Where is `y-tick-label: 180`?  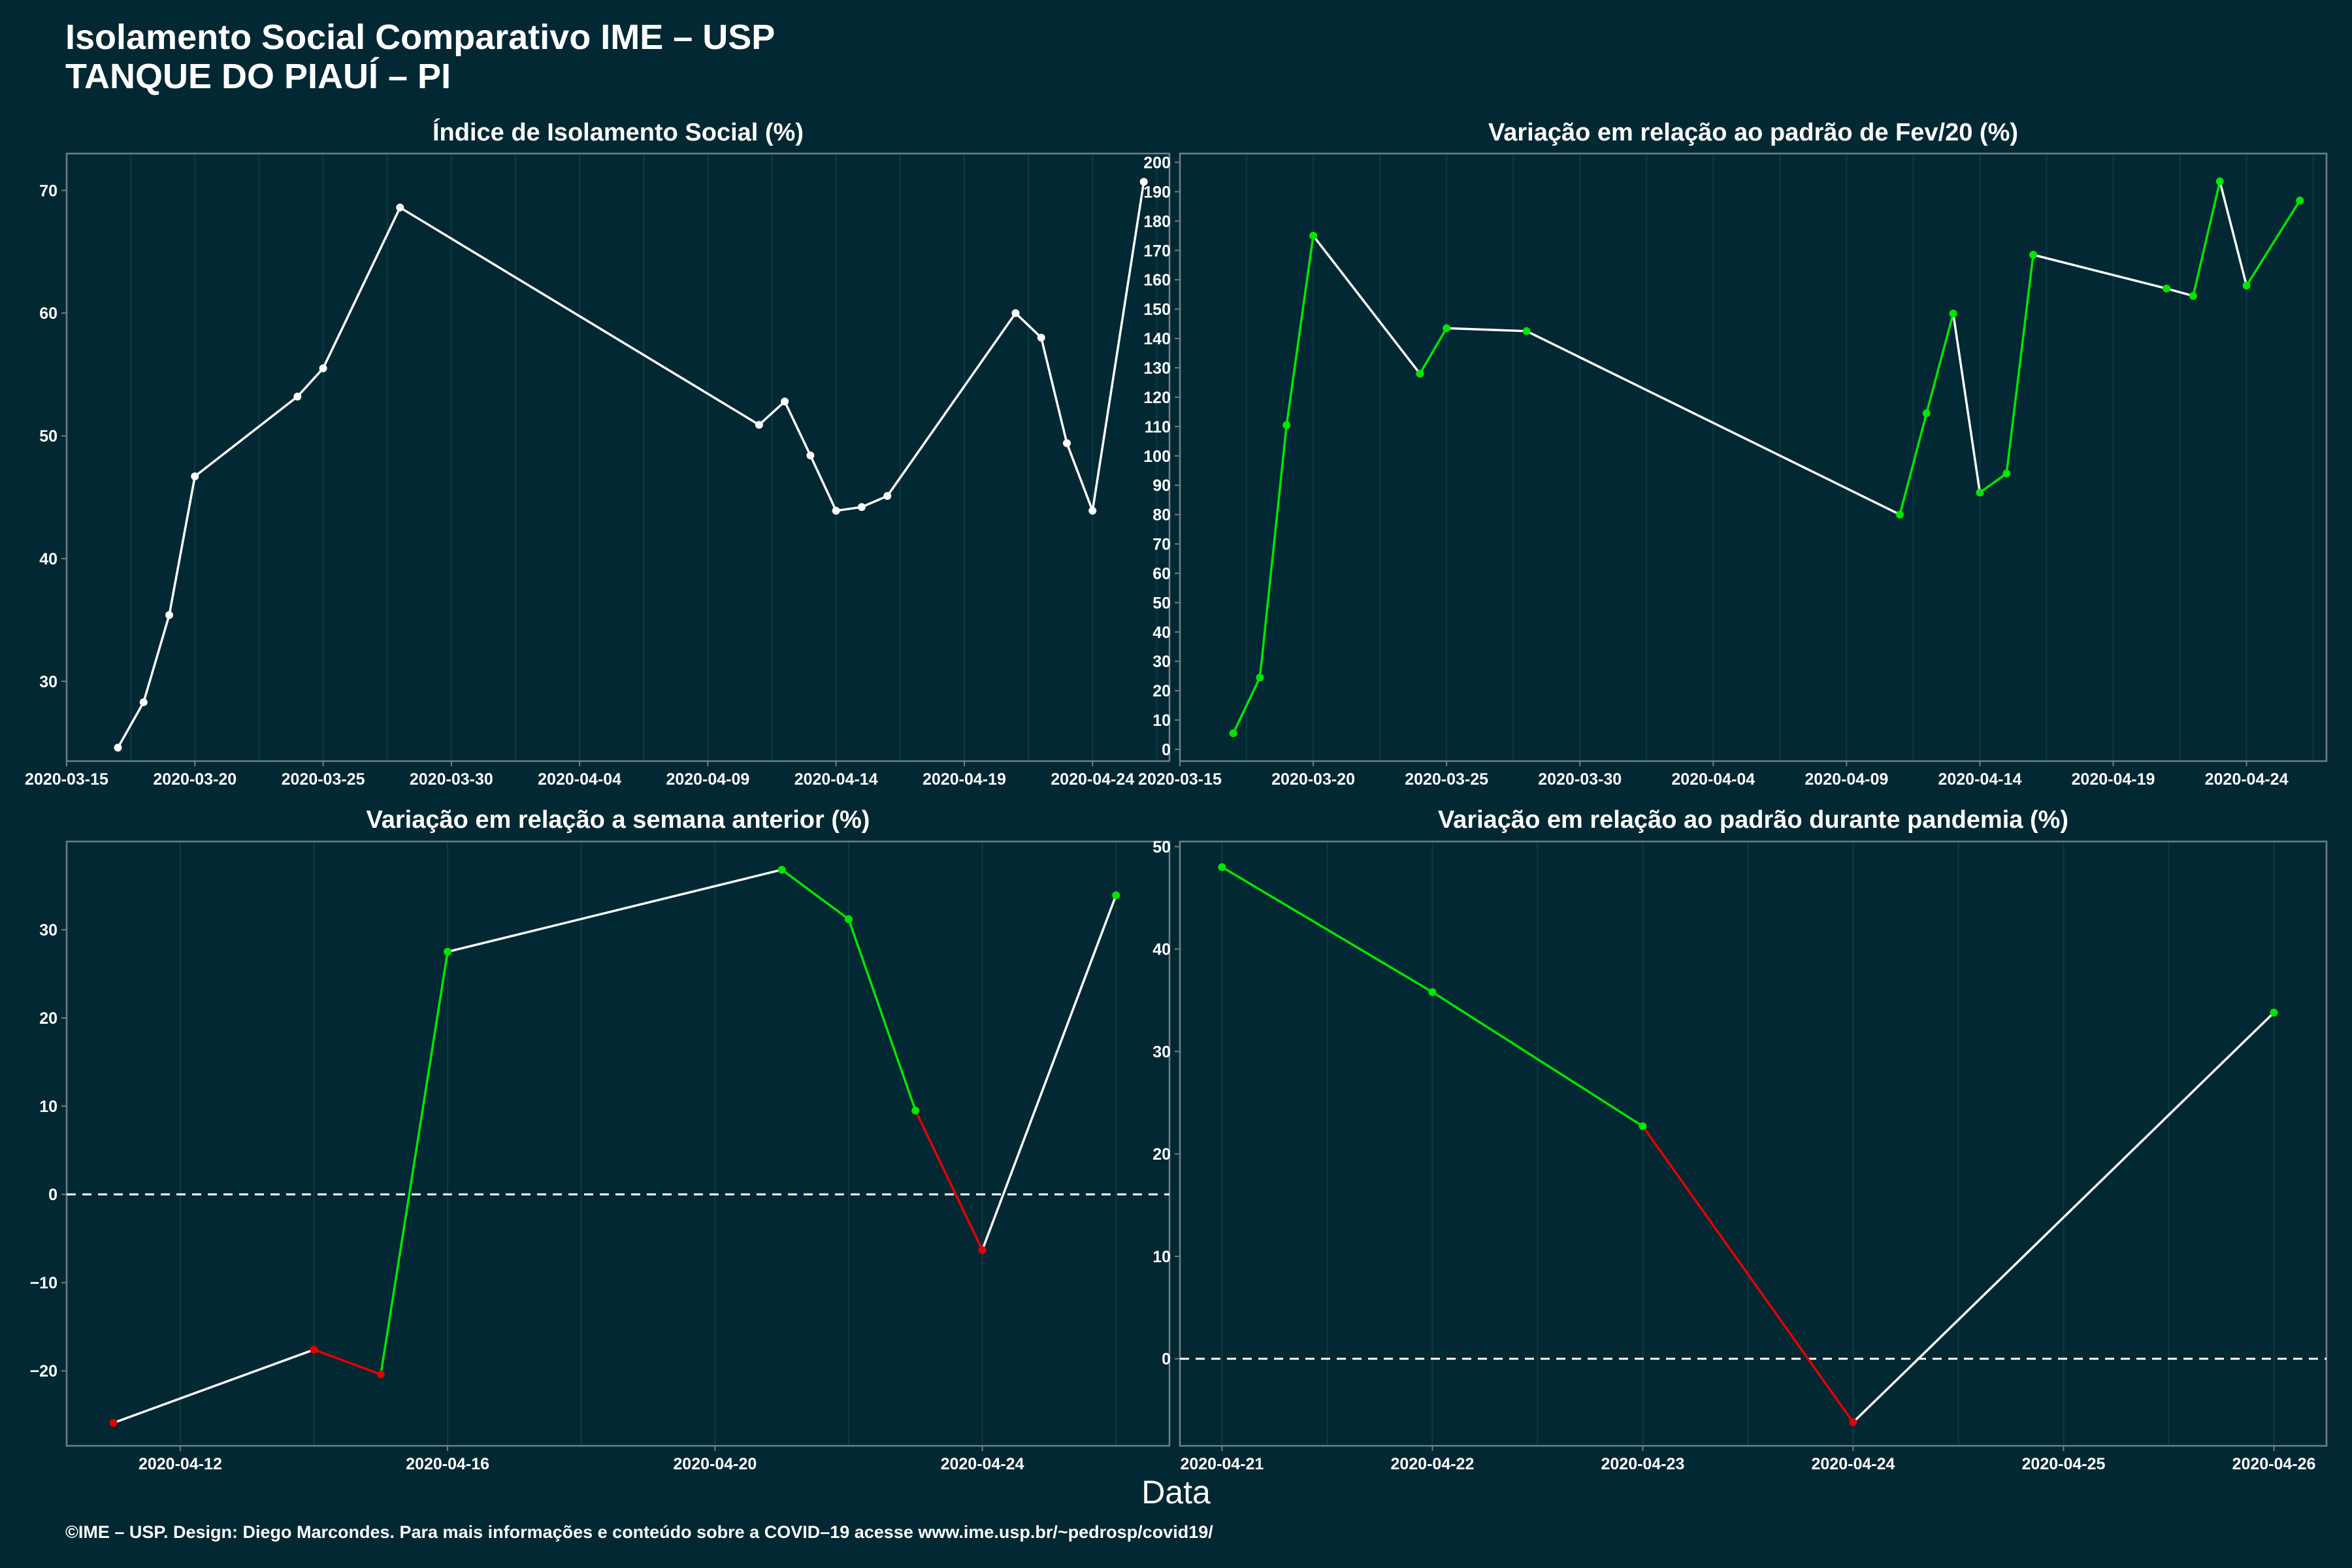 y-tick-label: 180 is located at coordinates (1157, 221).